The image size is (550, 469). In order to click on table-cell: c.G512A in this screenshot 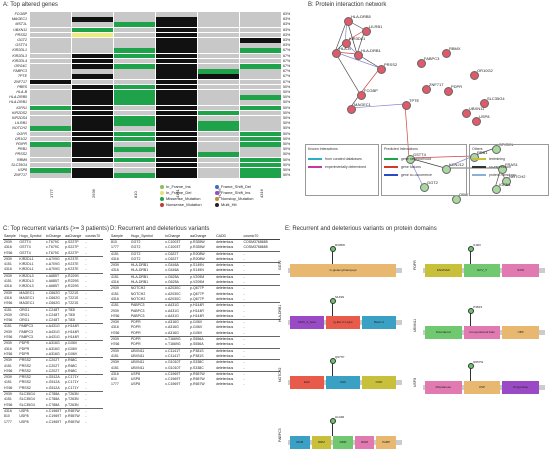, I will do `click(55, 377)`.